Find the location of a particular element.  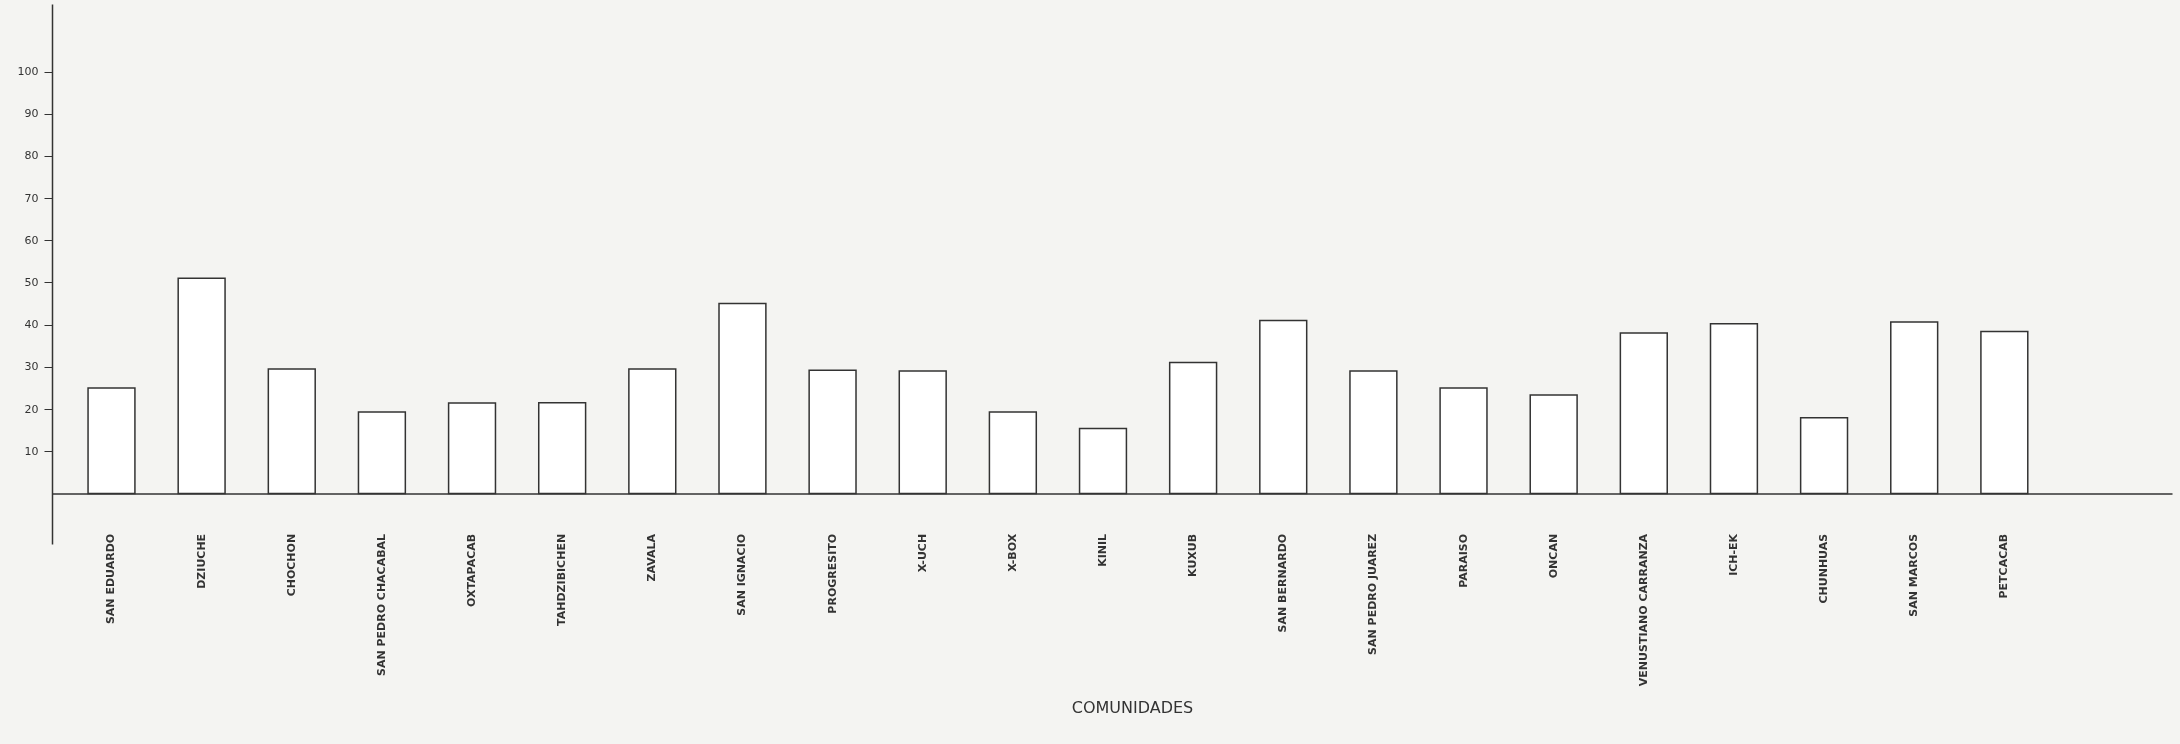

x-tick-label: OXTAPACAB is located at coordinates (472, 570).